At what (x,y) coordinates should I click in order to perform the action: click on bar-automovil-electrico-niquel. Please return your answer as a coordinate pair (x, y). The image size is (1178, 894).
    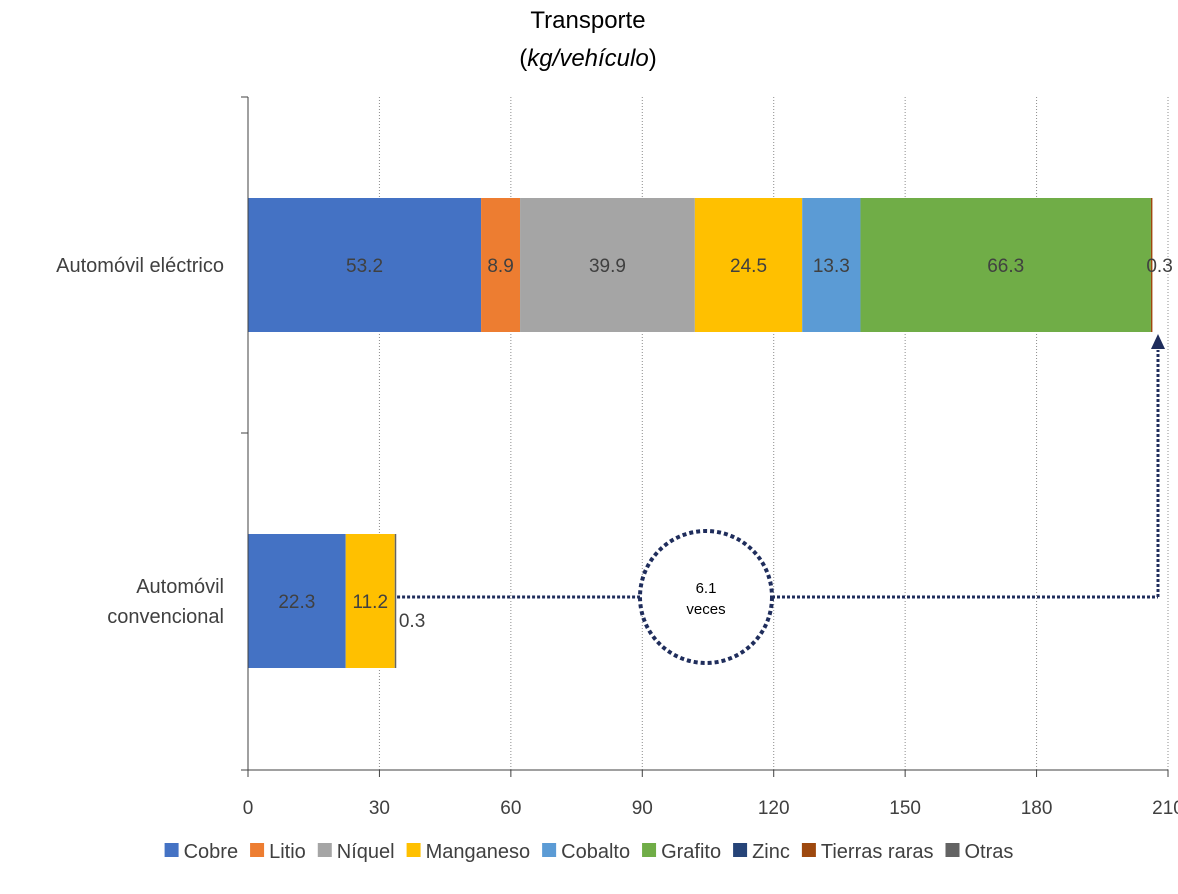
    Looking at the image, I should click on (607, 265).